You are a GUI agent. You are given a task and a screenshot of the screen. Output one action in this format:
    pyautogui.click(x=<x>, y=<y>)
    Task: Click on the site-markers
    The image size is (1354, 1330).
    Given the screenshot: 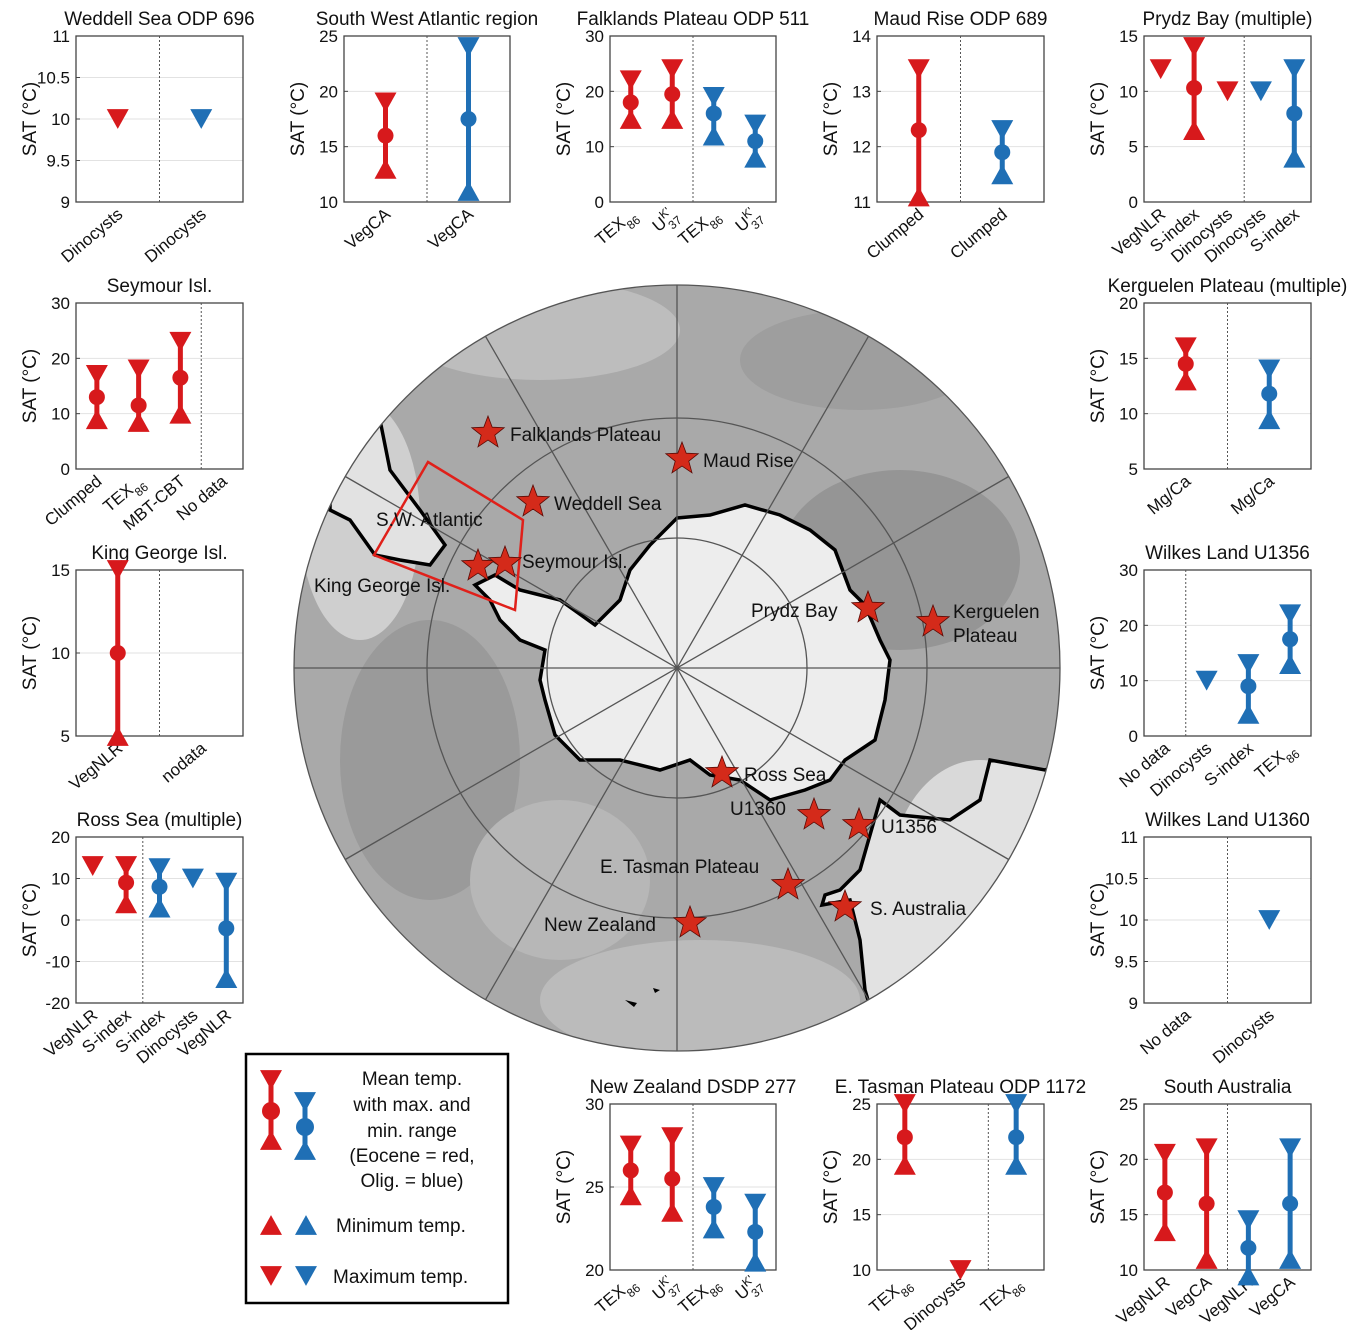 What is the action you would take?
    pyautogui.click(x=705, y=676)
    